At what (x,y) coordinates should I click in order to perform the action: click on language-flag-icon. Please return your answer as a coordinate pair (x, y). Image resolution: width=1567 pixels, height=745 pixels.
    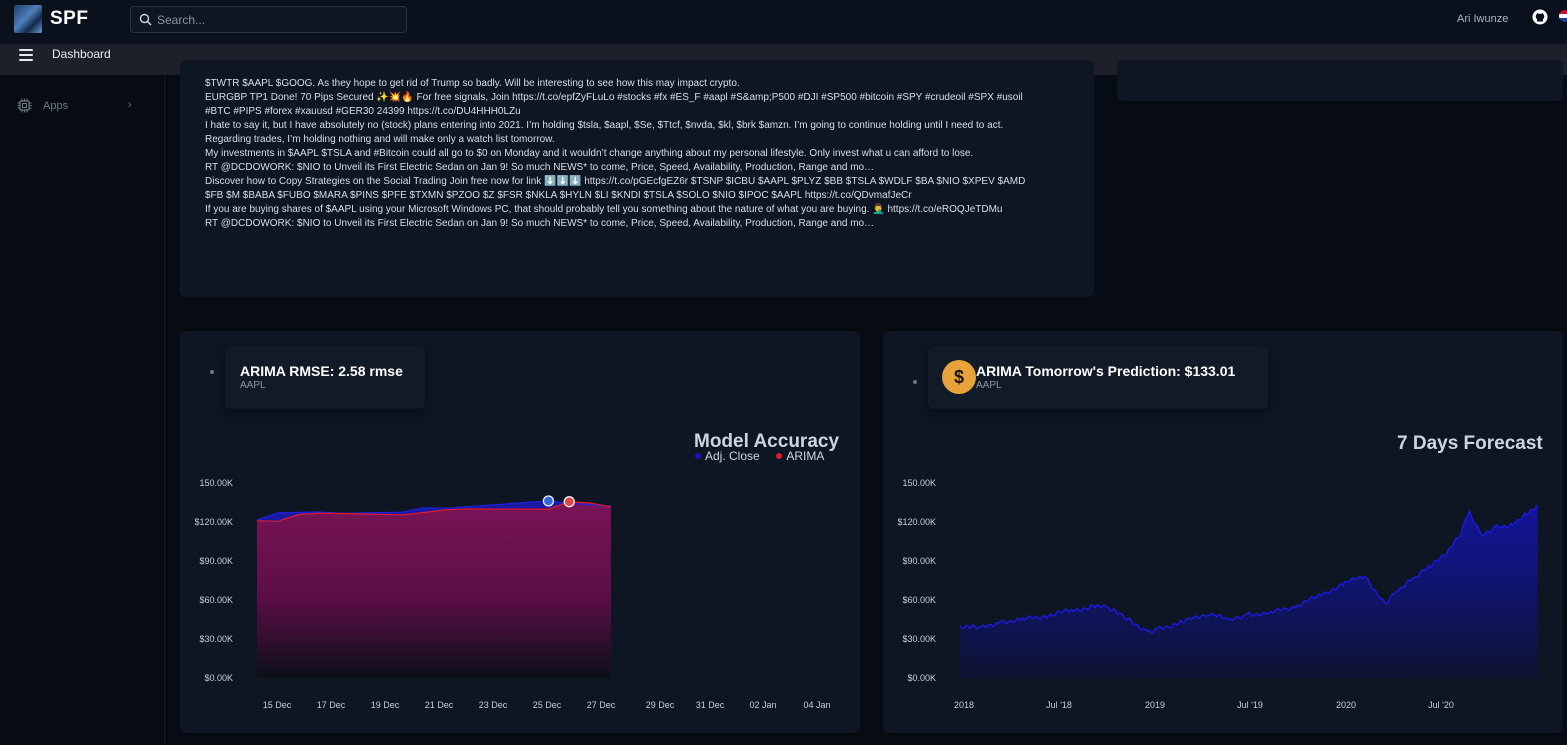
    Looking at the image, I should click on (1563, 16).